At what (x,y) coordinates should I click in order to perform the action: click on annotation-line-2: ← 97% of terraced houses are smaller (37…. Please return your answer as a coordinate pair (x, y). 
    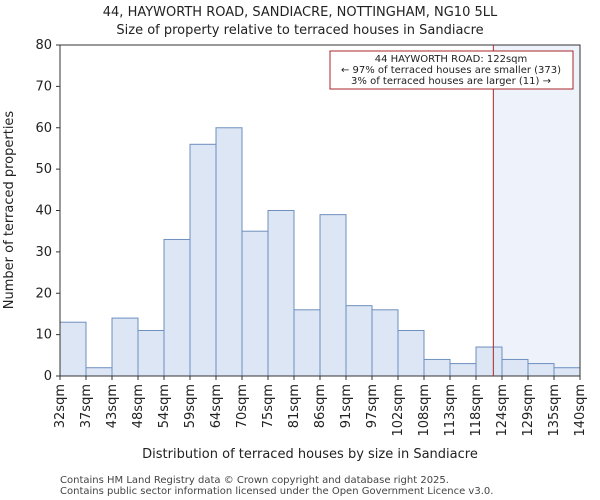
    Looking at the image, I should click on (451, 70).